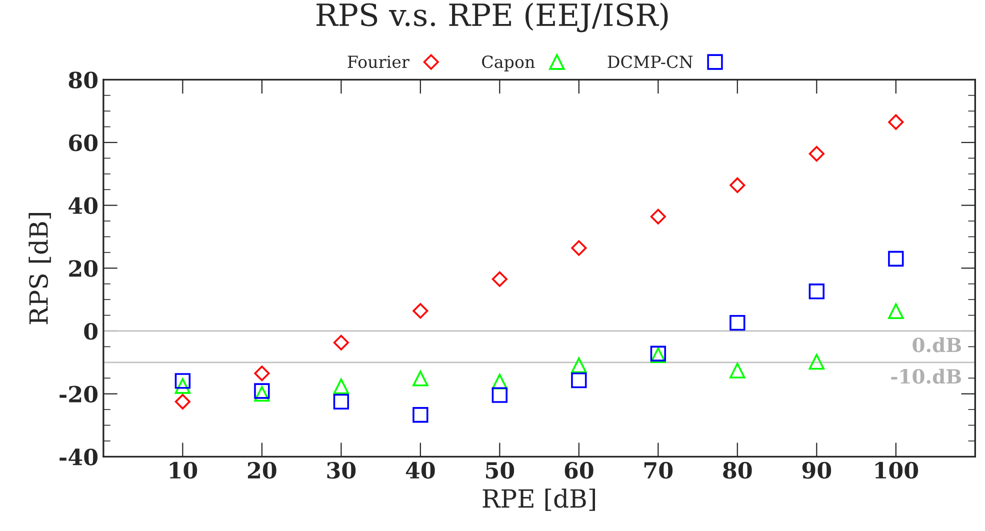 The image size is (985, 531). I want to click on y-tick-label: 0, so click(91, 331).